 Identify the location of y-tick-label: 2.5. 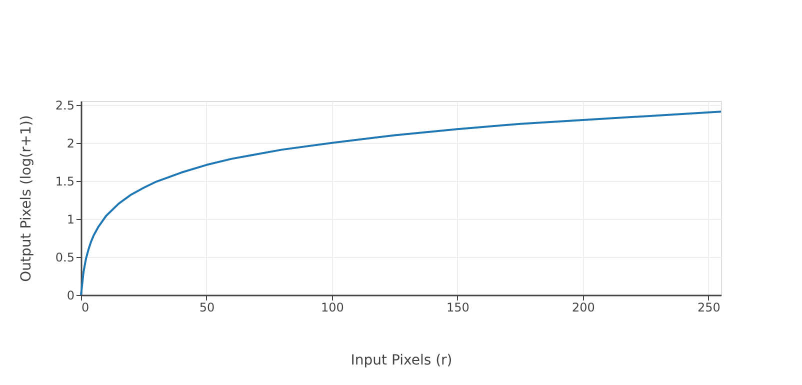
(64, 105).